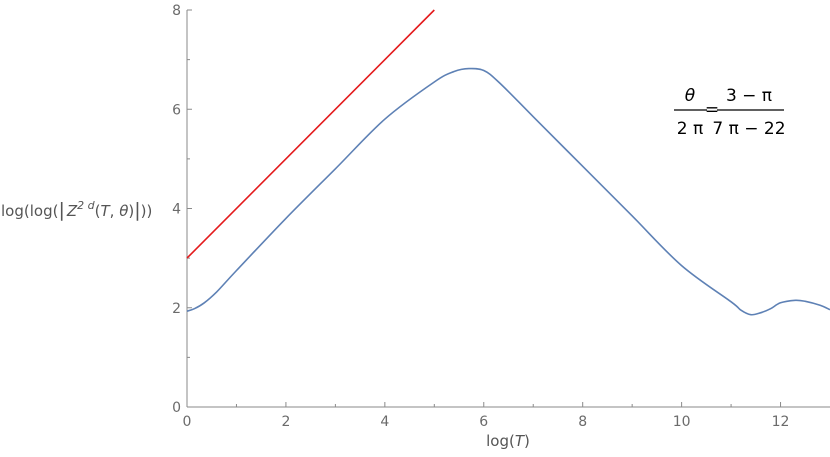  I want to click on y-axis-label: log(log(| Z2 d(T, θ)|)), so click(76, 210).